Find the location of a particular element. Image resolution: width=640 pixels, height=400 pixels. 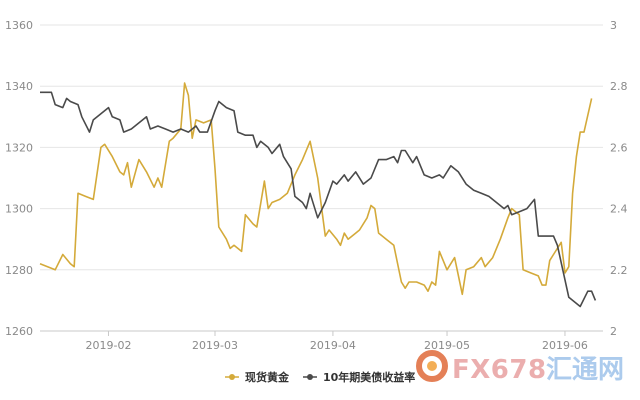

legend-label-yield: 10年期美债收益率 is located at coordinates (369, 377).